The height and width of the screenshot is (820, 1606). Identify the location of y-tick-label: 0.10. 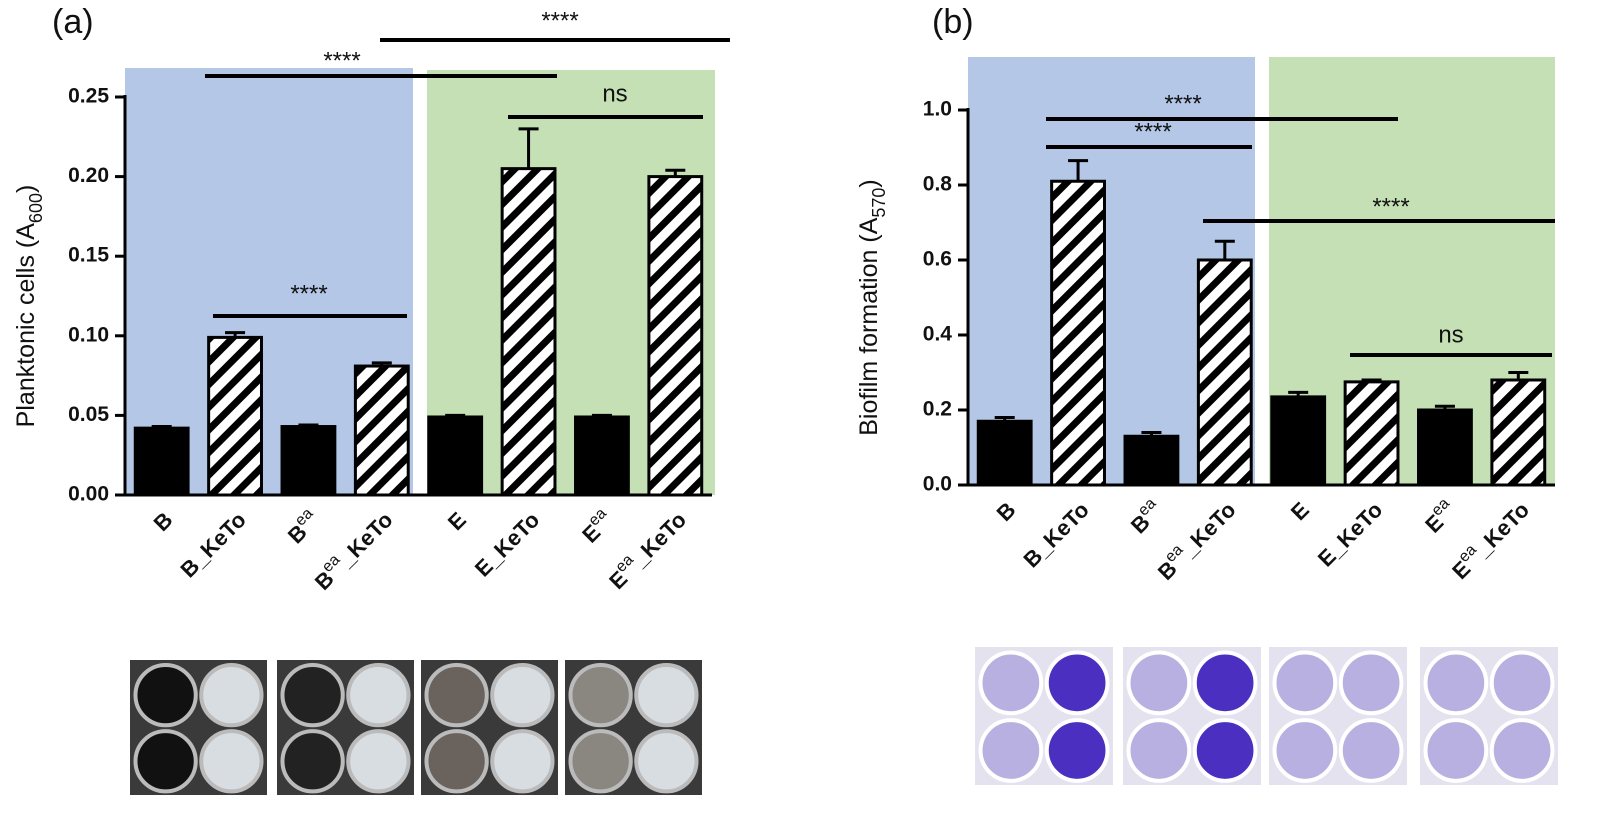
(88, 334).